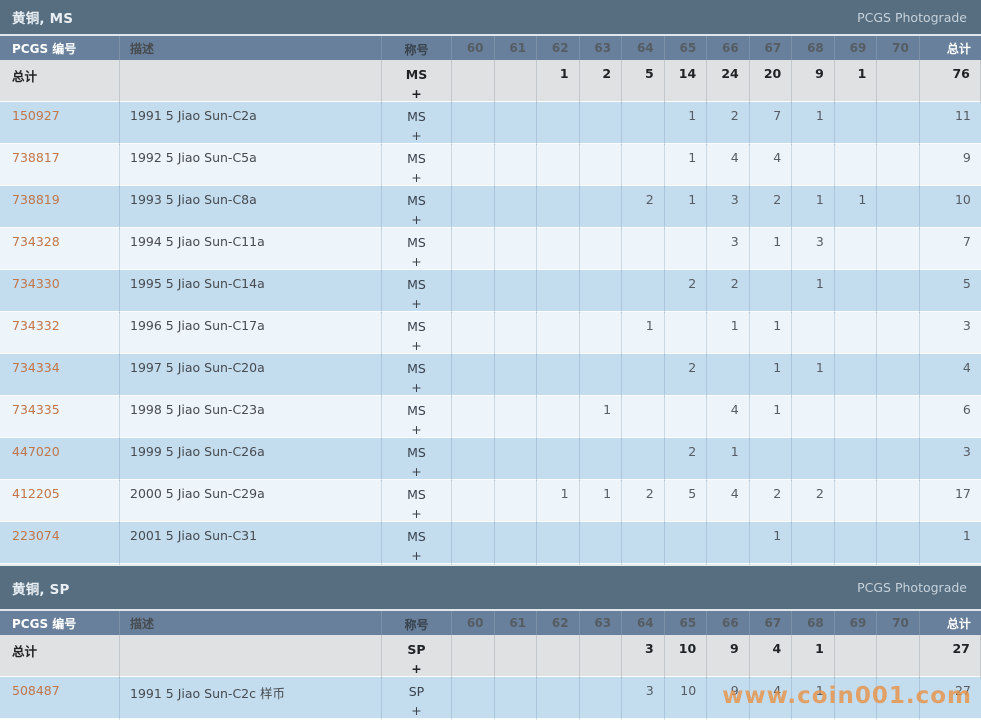 This screenshot has width=981, height=724. I want to click on pcgs-number-link: 150927, so click(36, 115).